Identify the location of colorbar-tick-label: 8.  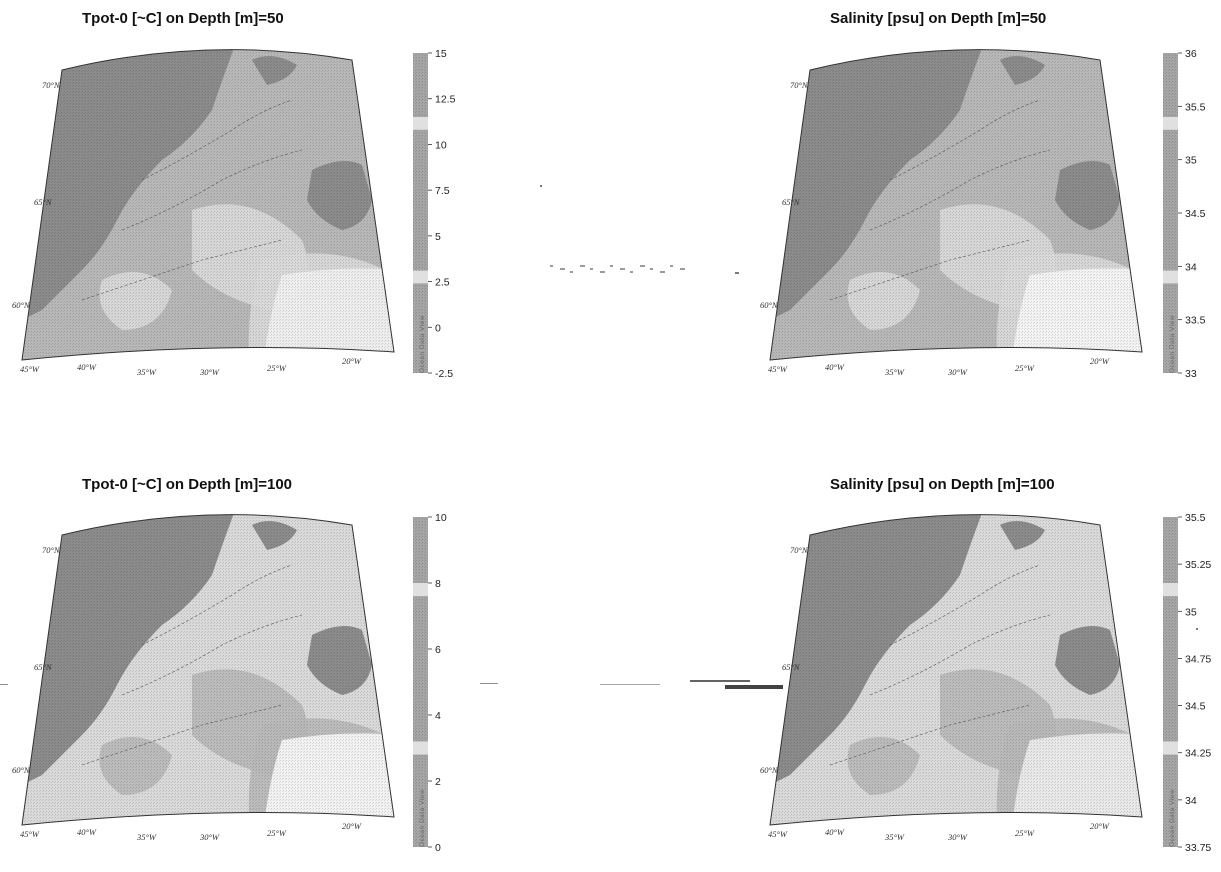
(438, 584).